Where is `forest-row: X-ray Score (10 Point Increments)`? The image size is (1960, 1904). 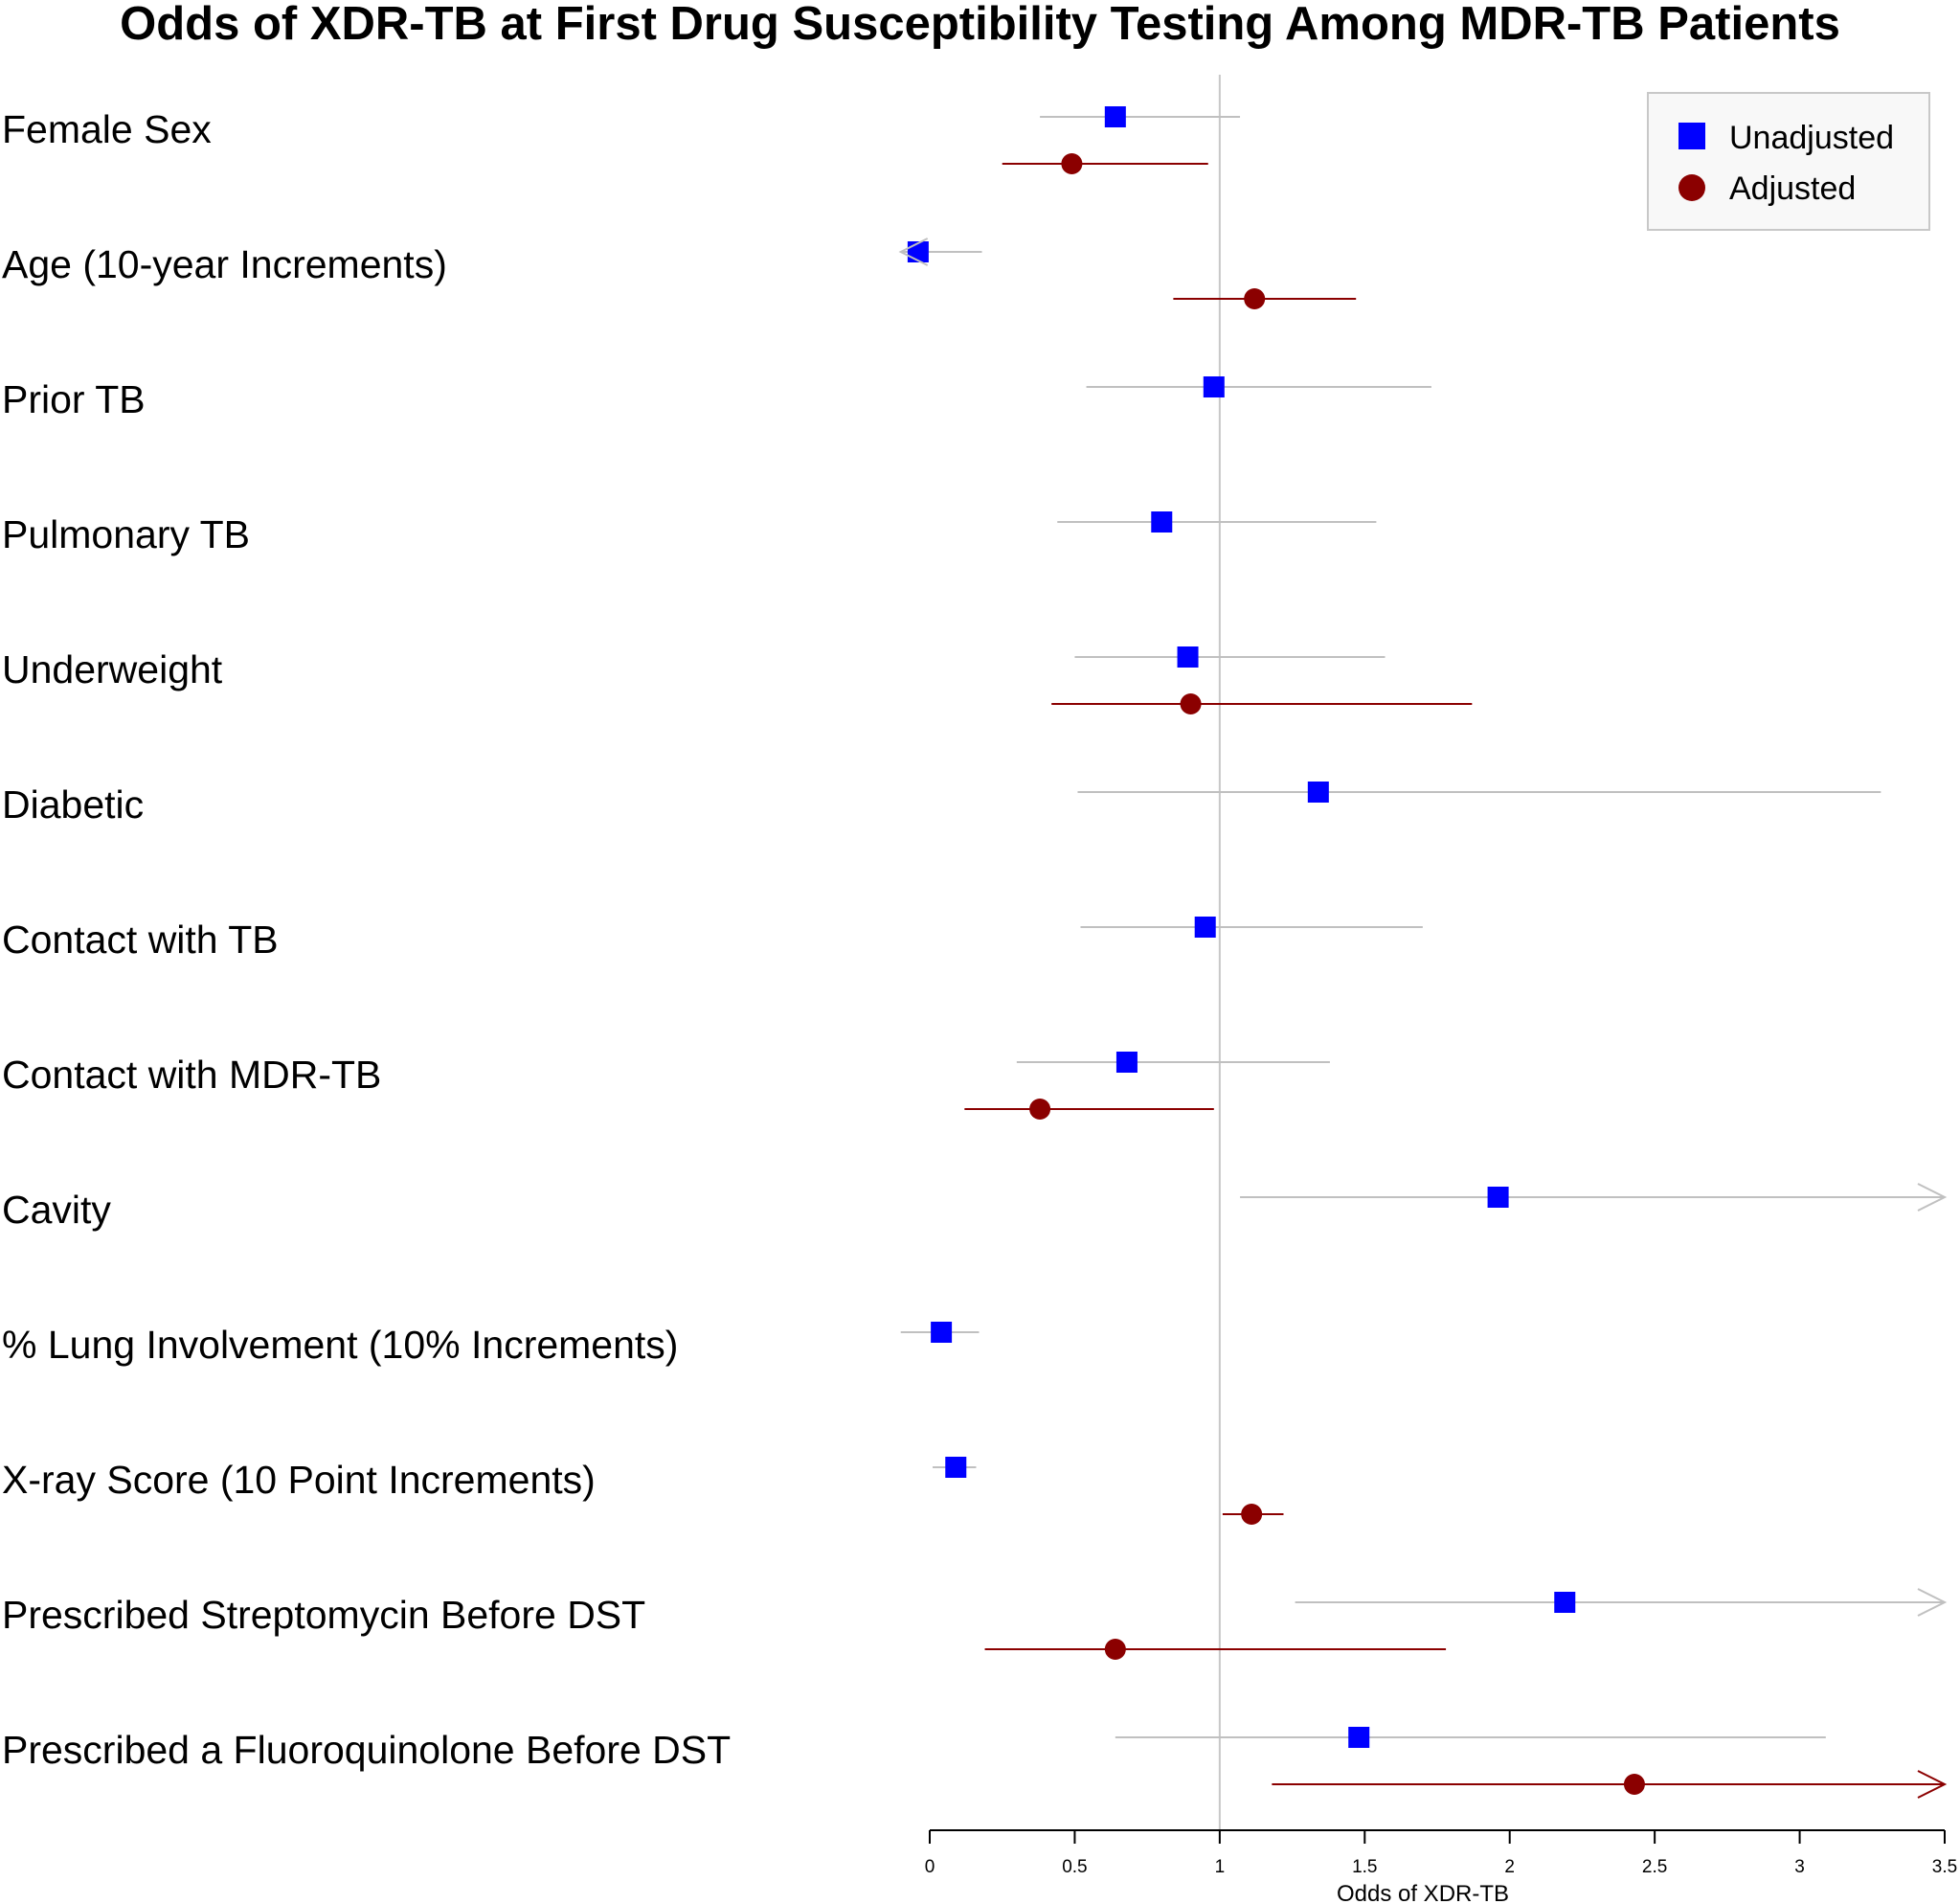 forest-row: X-ray Score (10 Point Increments) is located at coordinates (643, 1491).